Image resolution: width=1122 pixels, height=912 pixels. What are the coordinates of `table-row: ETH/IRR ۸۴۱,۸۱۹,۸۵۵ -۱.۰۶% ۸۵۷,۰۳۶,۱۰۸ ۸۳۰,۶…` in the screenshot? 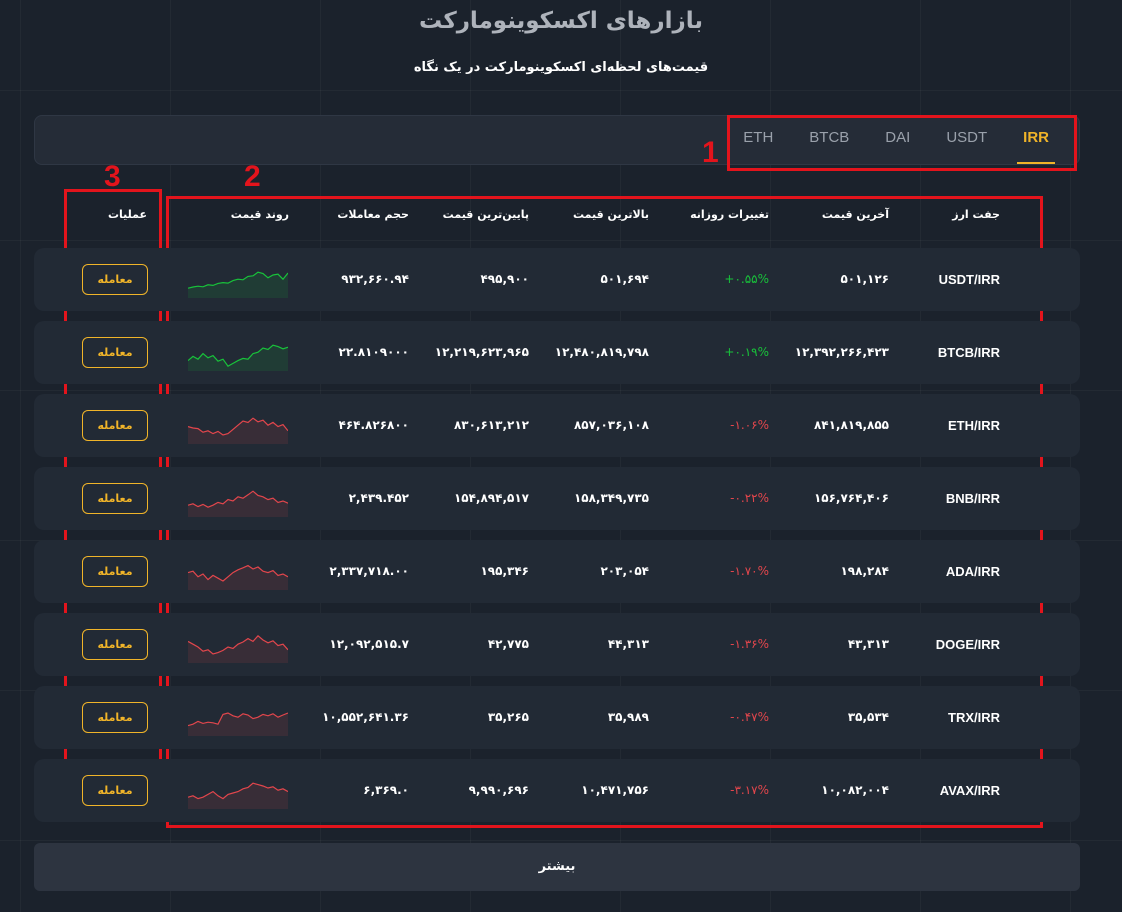 It's located at (557, 425).